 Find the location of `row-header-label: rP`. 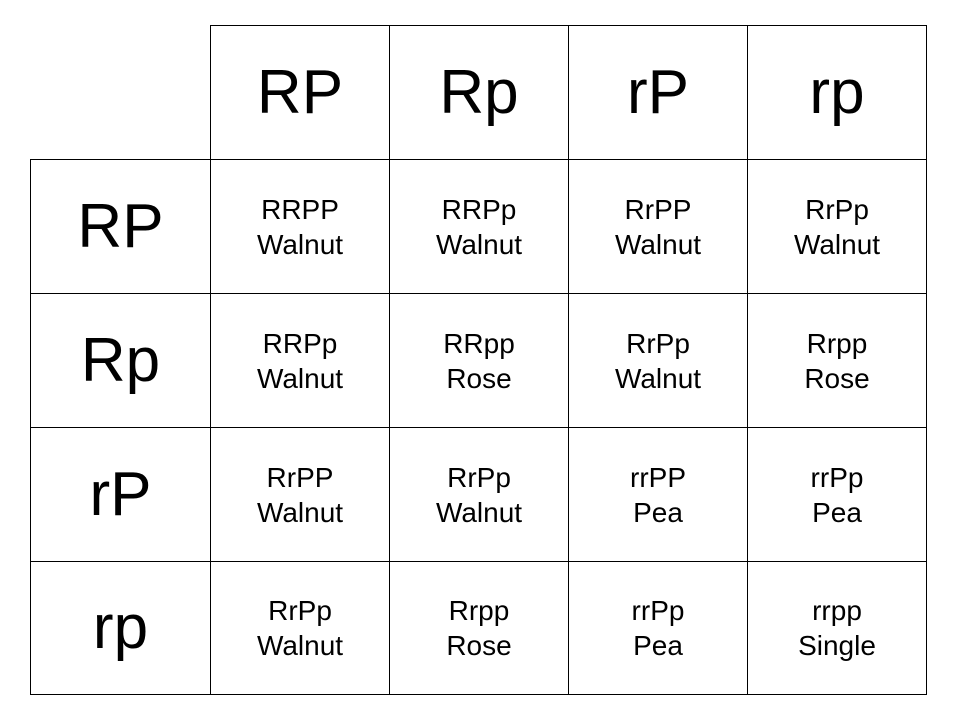

row-header-label: rP is located at coordinates (120, 494).